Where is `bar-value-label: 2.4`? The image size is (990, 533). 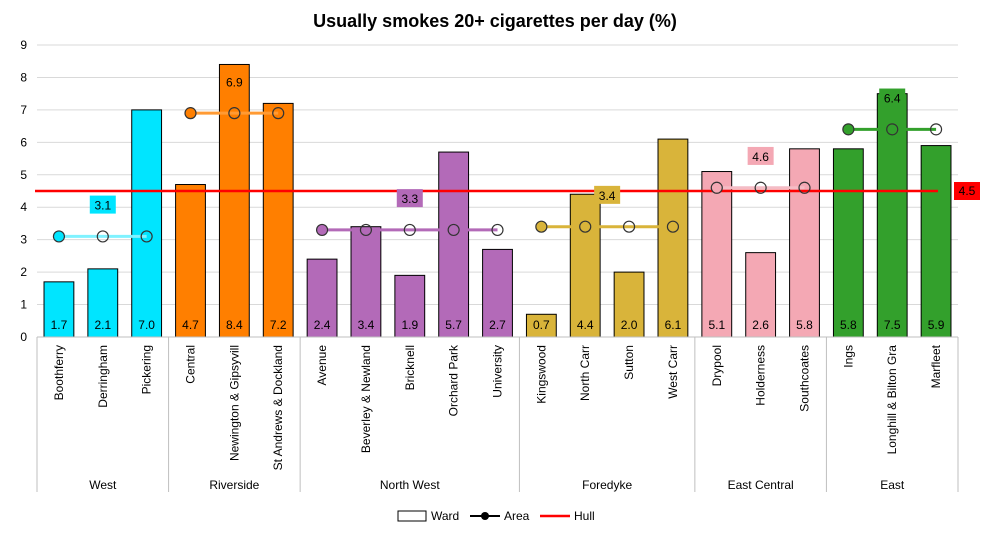
bar-value-label: 2.4 is located at coordinates (322, 325).